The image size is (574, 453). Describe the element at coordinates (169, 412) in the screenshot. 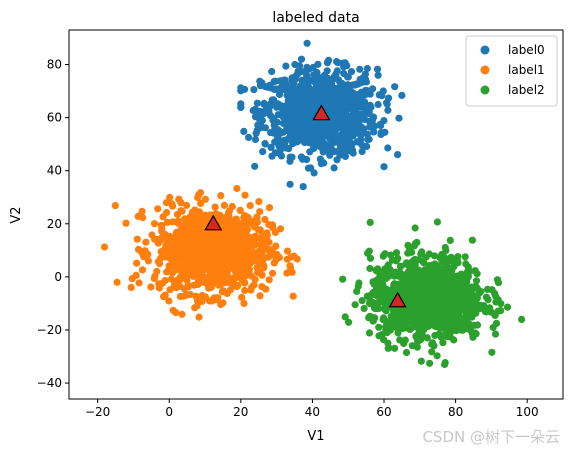

I see `x-tick-label: 0` at that location.